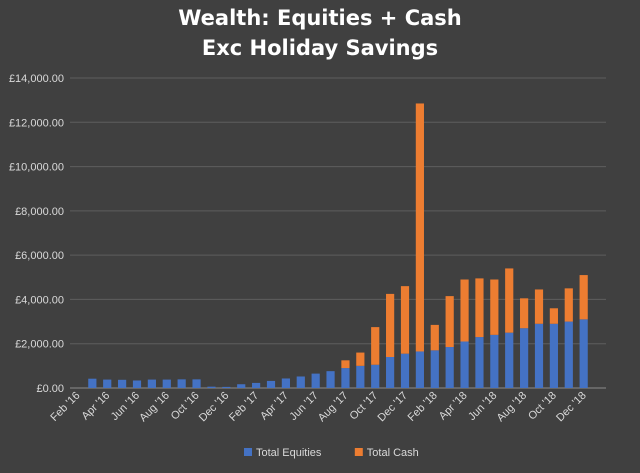 Image resolution: width=640 pixels, height=473 pixels. What do you see at coordinates (39, 300) in the screenshot?
I see `y-tick-label: £4,000.00` at bounding box center [39, 300].